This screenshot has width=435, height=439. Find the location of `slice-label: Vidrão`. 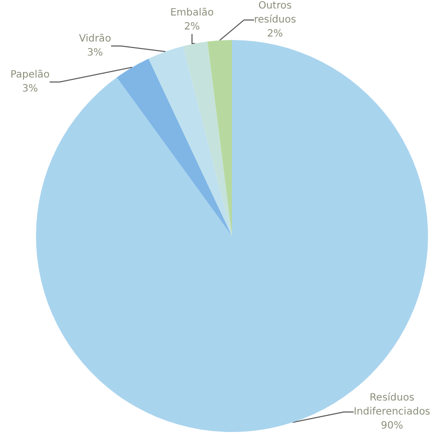

slice-label: Vidrão is located at coordinates (95, 39).